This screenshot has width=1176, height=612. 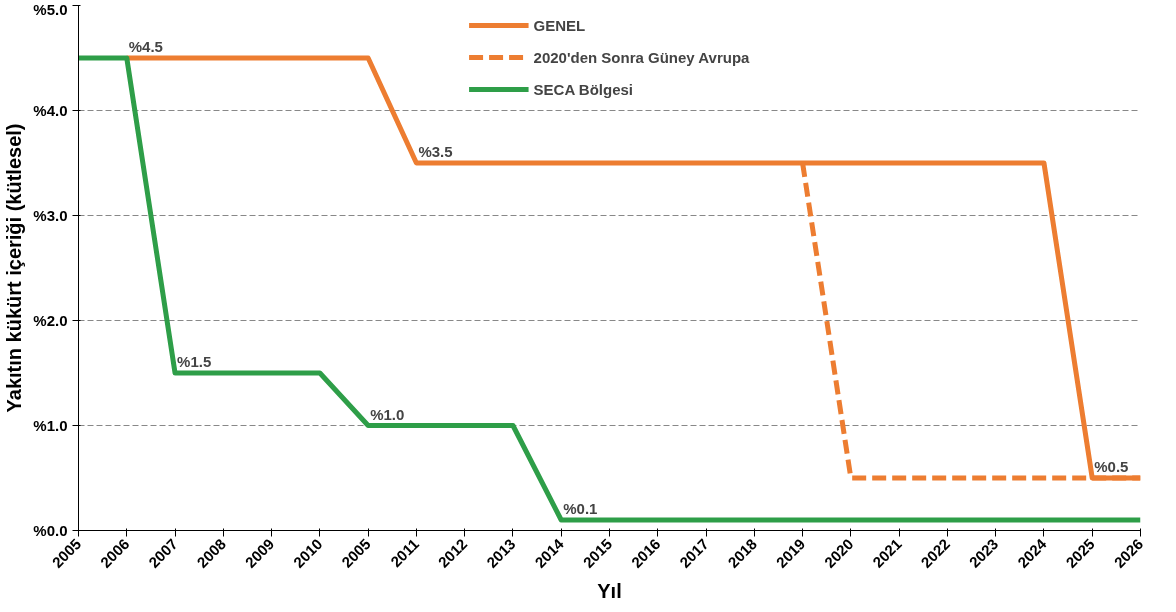 I want to click on y-tick-label: %1.0, so click(x=50, y=425).